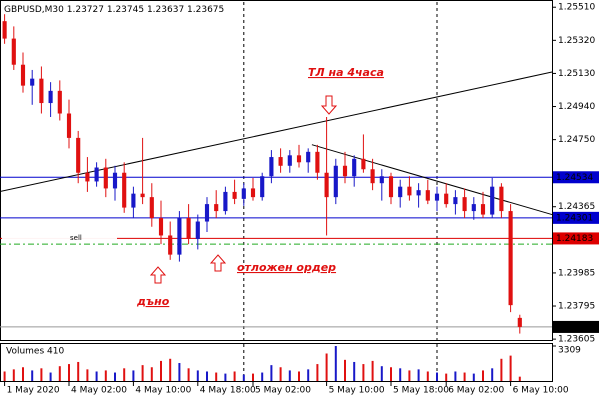 The height and width of the screenshot is (400, 600). I want to click on y-tick-label: 1.24365, so click(576, 207).